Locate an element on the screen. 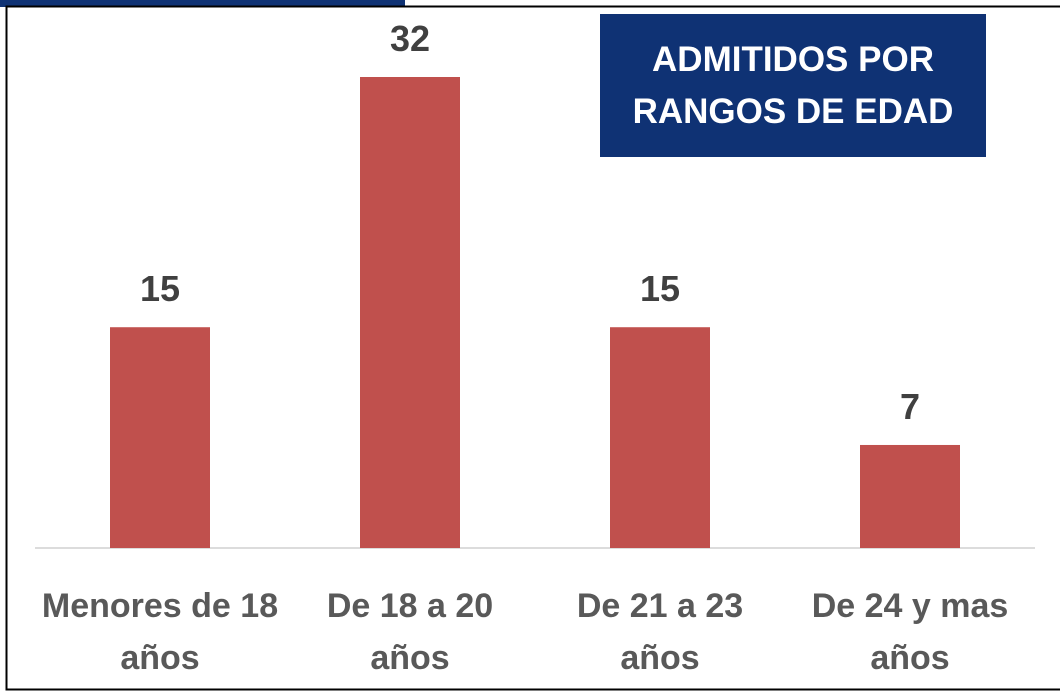 The image size is (1060, 691). x-tick-label: Menores de 18 años is located at coordinates (160, 632).